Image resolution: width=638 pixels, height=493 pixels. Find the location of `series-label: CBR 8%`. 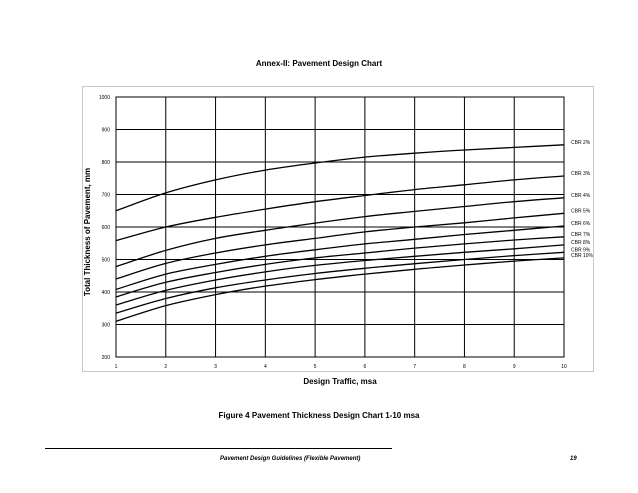

series-label: CBR 8% is located at coordinates (581, 243).